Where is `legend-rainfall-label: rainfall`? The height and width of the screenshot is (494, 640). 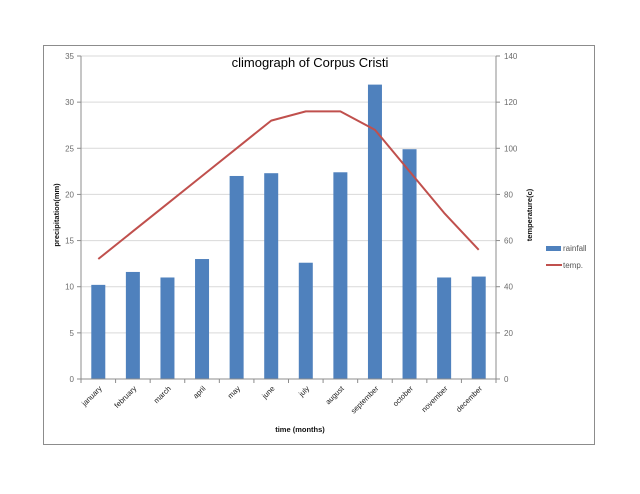 legend-rainfall-label: rainfall is located at coordinates (575, 248).